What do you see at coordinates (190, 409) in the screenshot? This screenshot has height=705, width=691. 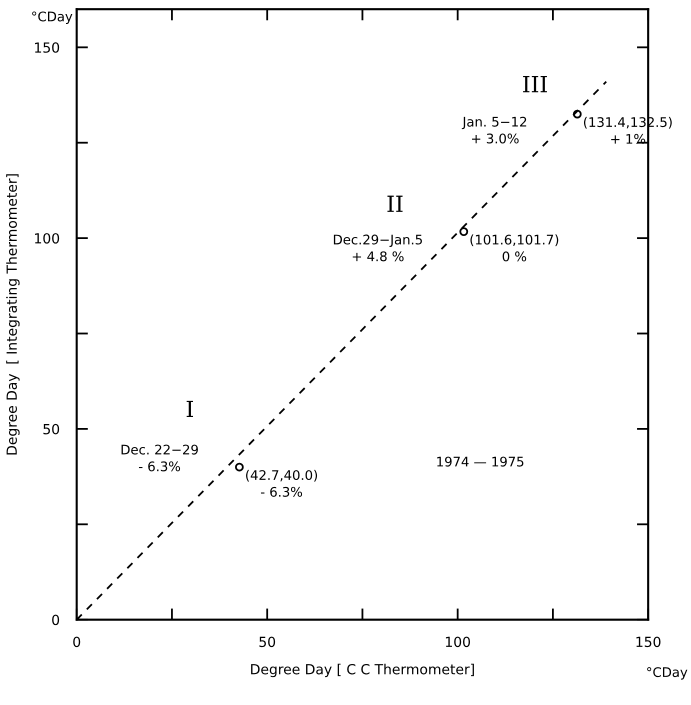 I see `annotation: I` at bounding box center [190, 409].